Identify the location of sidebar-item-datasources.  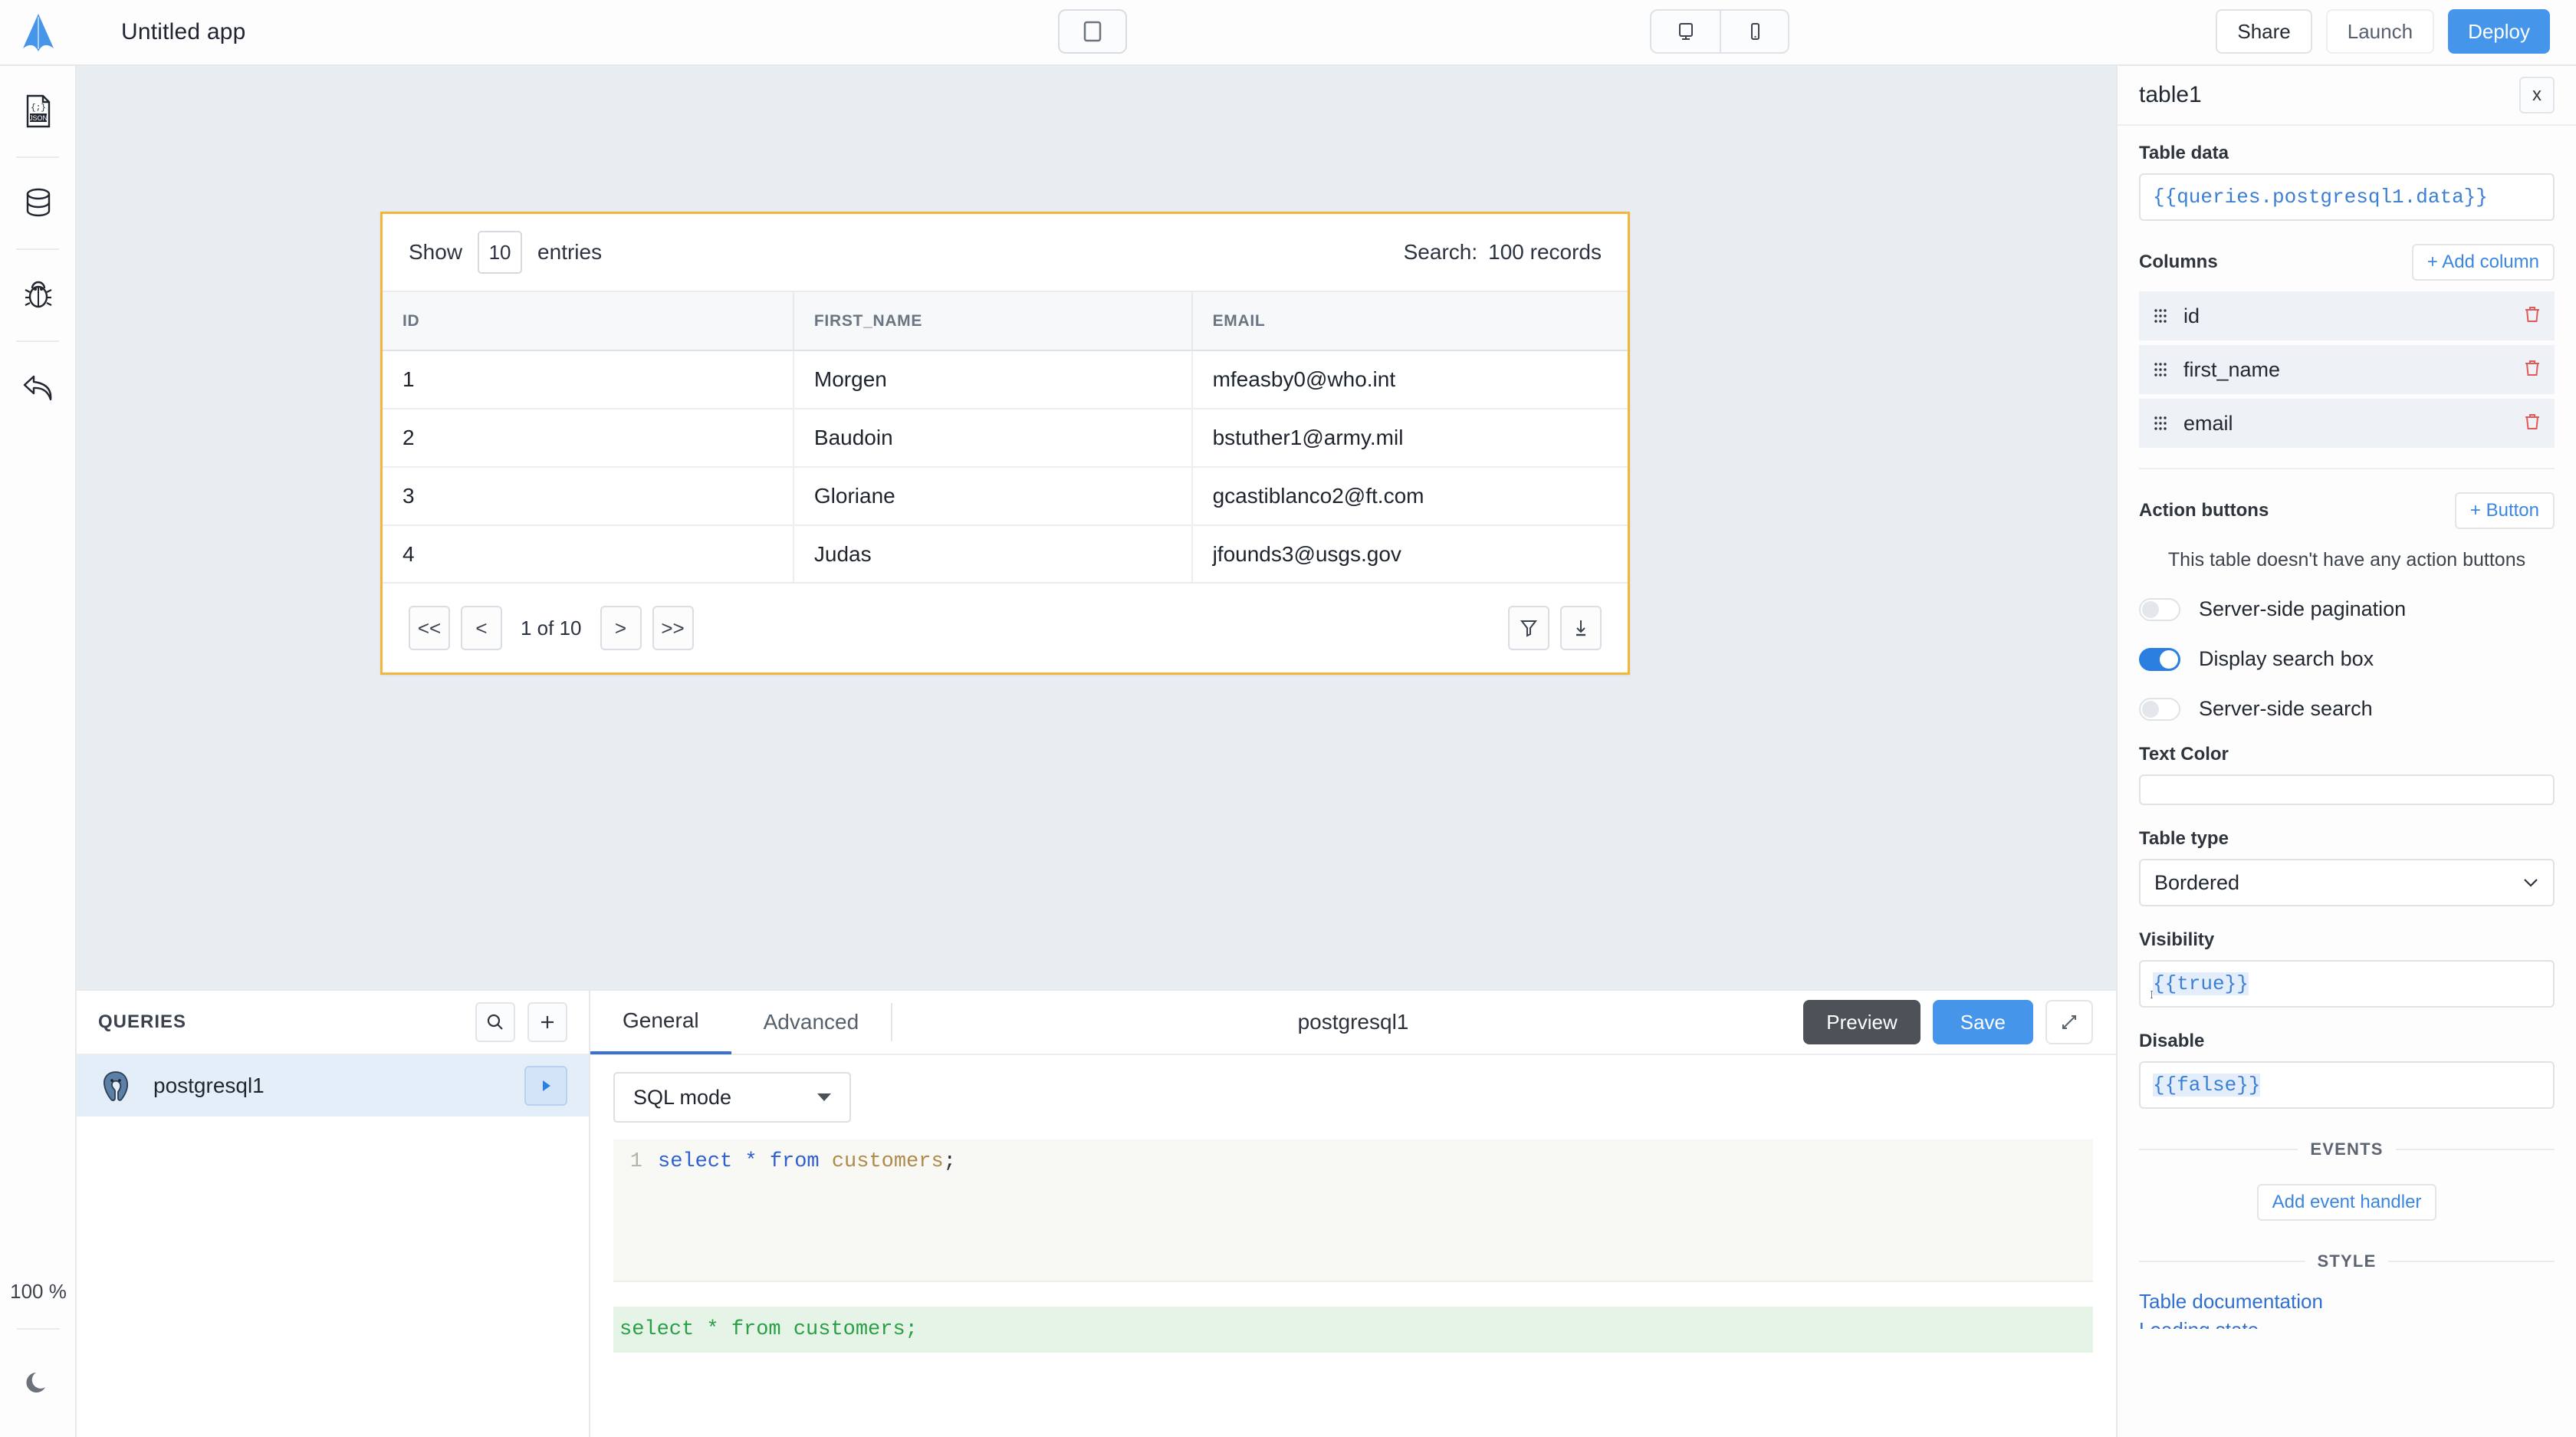
(39, 203).